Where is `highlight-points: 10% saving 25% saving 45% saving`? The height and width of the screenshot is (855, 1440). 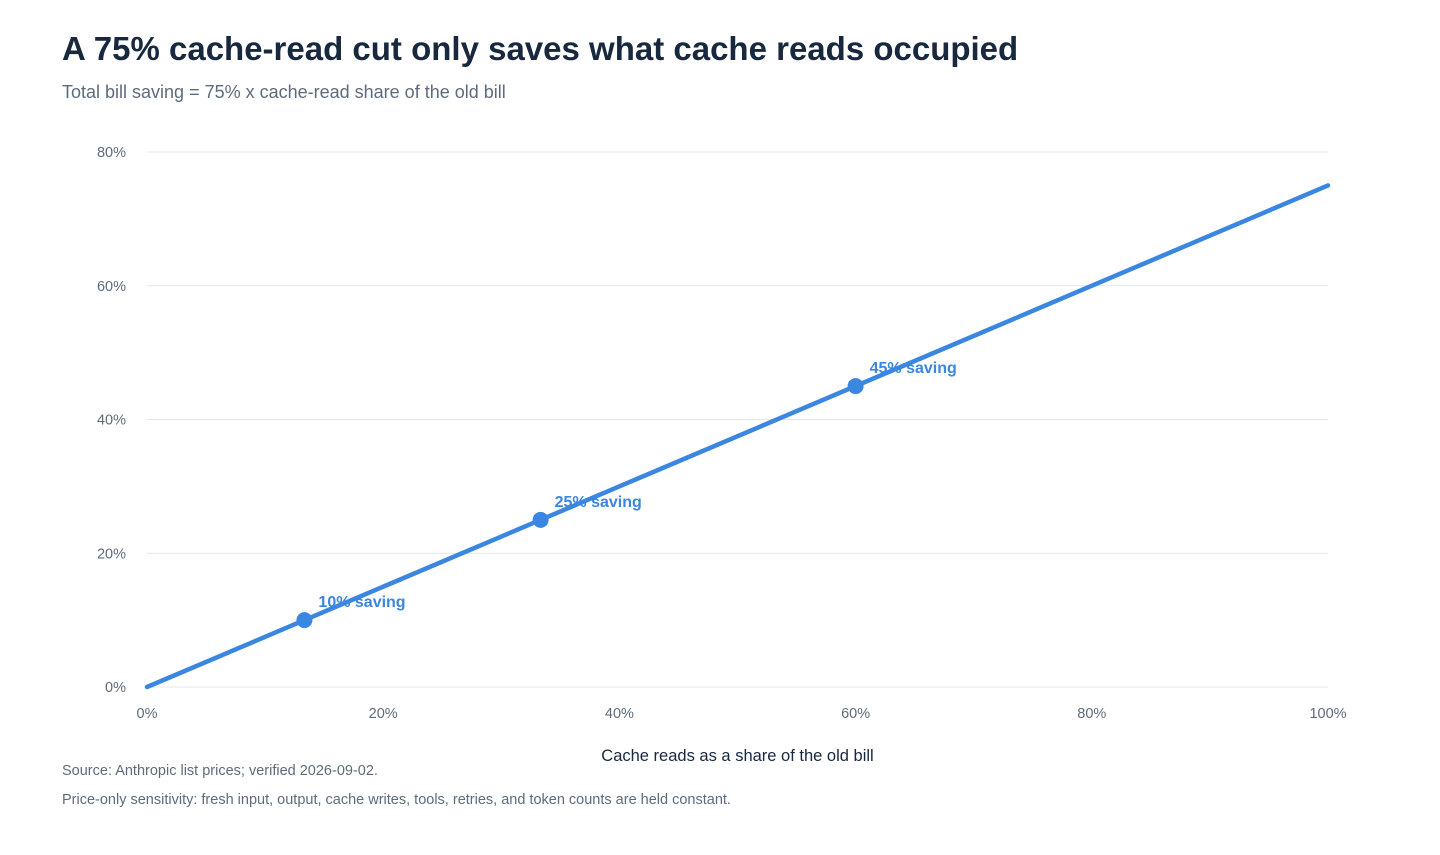 highlight-points: 10% saving 25% saving 45% saving is located at coordinates (626, 494).